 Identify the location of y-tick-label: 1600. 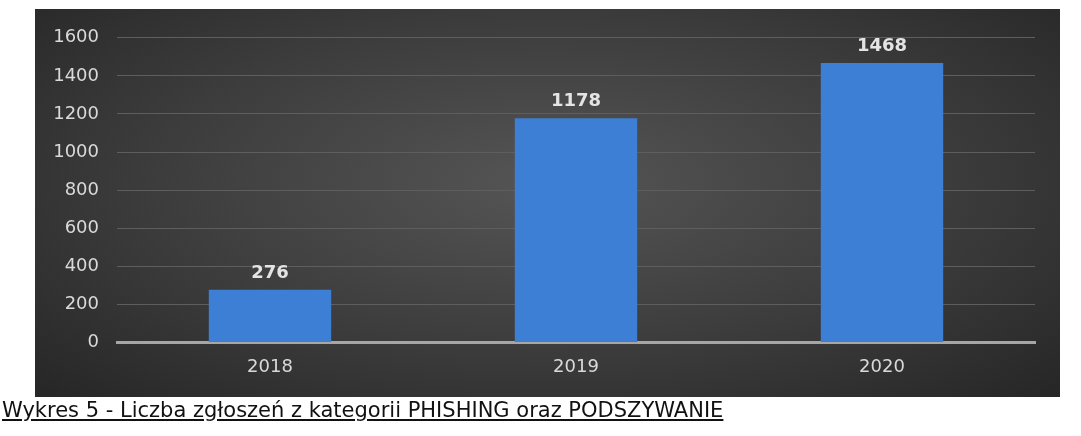
(76, 36).